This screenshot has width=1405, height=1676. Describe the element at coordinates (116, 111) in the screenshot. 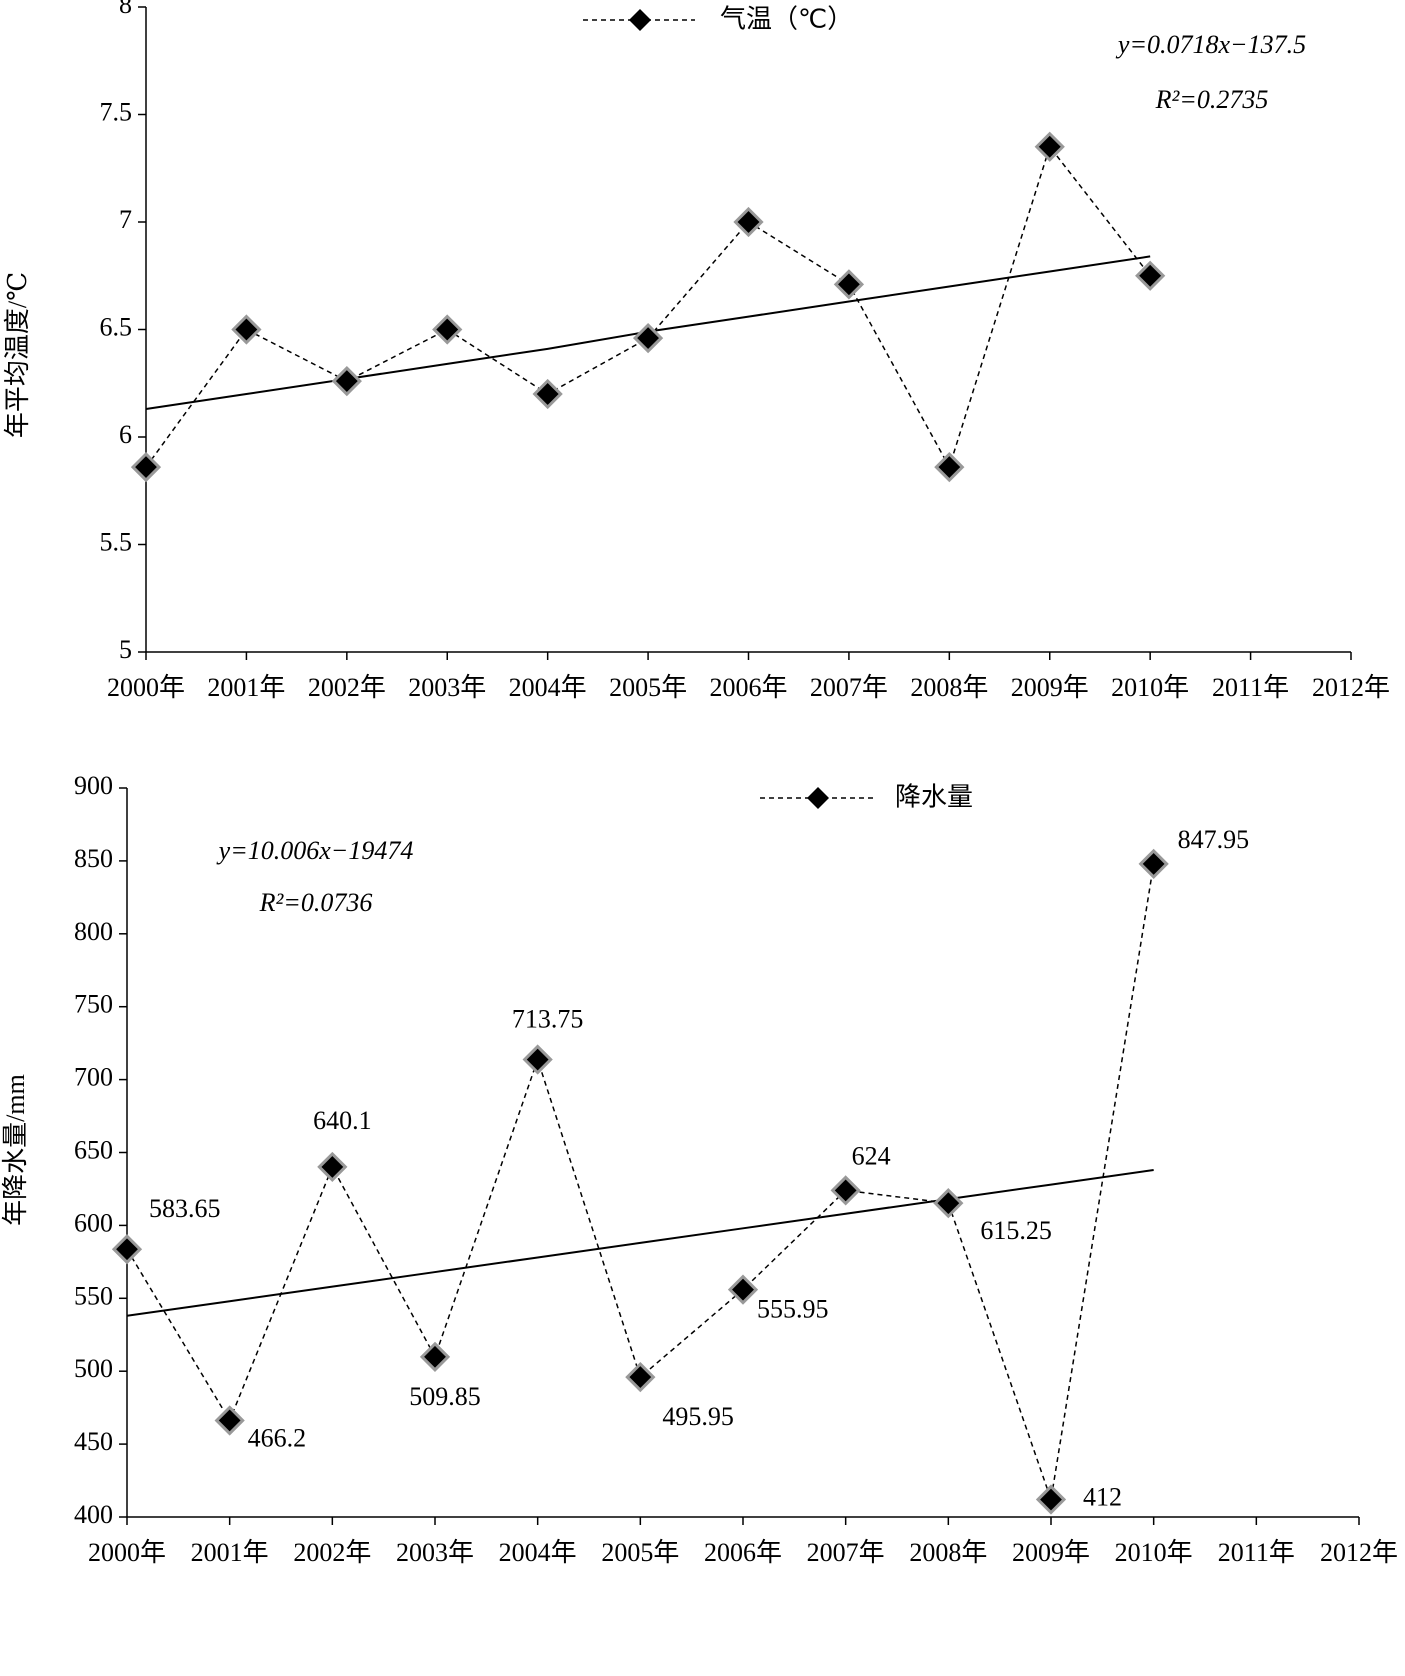

I see `y-tick-label: 7.5` at that location.